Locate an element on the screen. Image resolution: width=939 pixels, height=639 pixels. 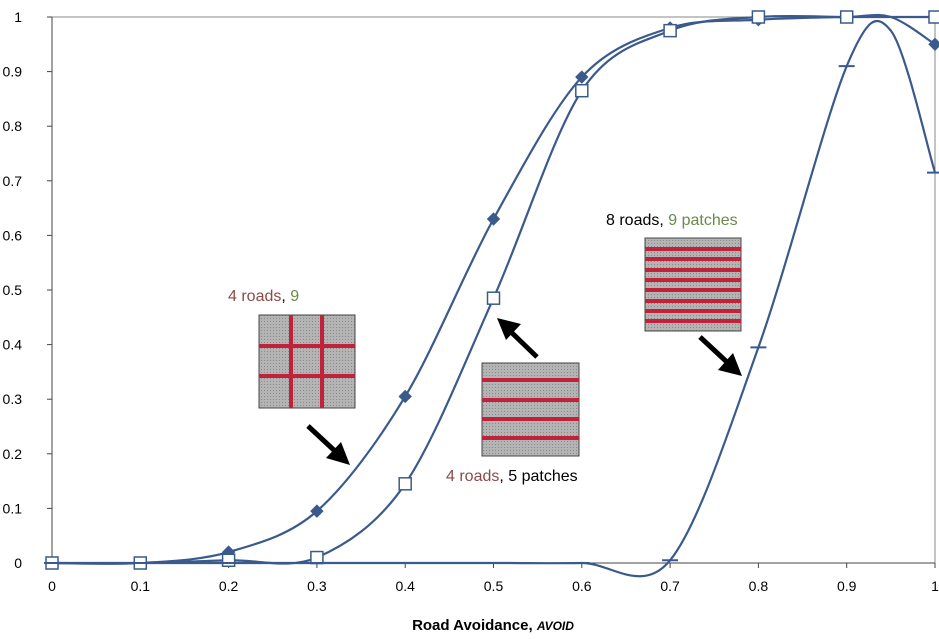
arrow-to-diamond-curve is located at coordinates (328, 444).